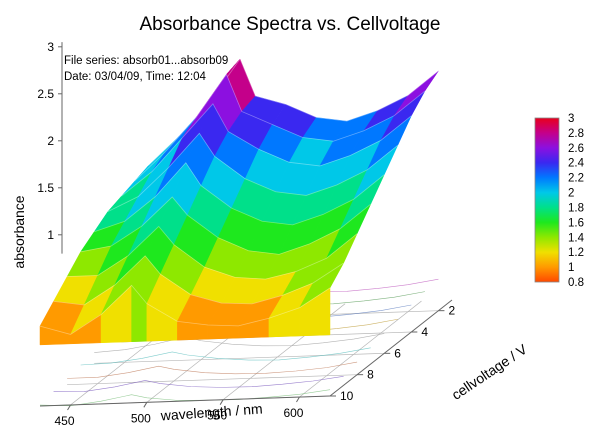  I want to click on series-line-v4, so click(266, 150).